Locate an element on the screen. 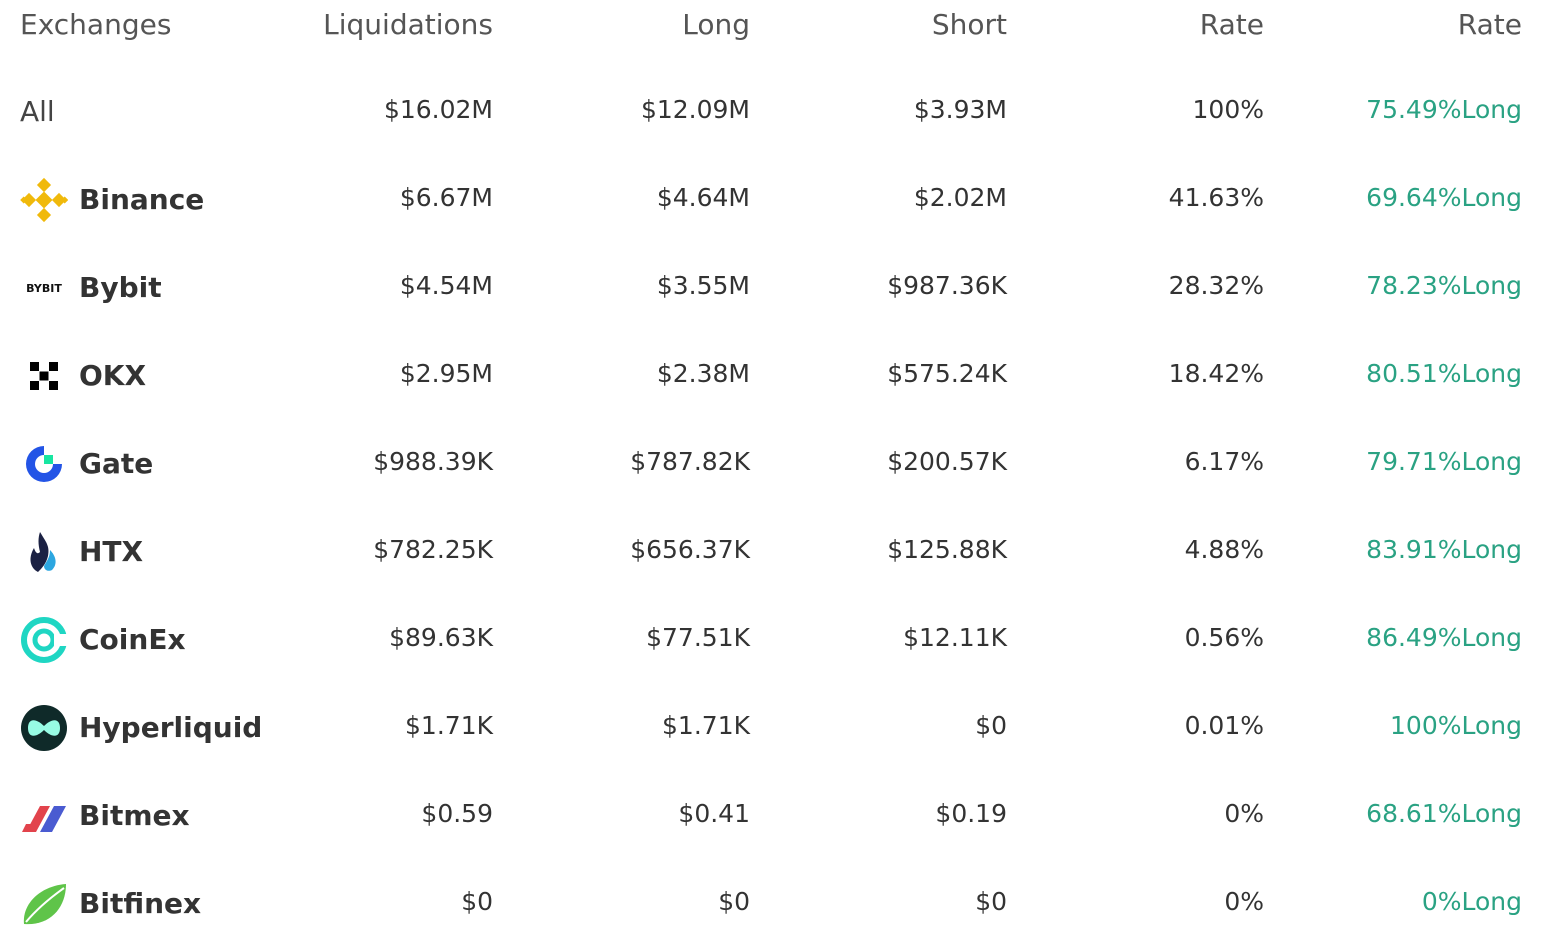  row-label: All is located at coordinates (37, 111).